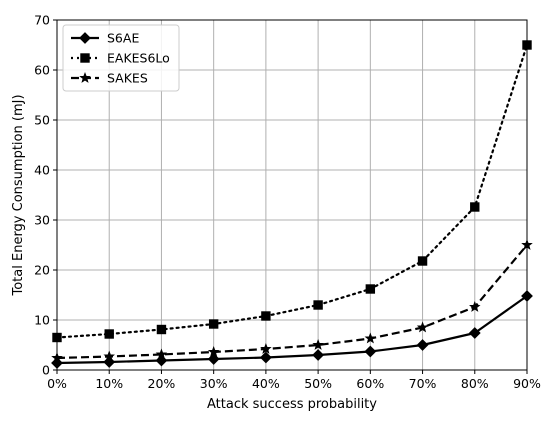  I want to click on legend-item-eakes6lo: EAKES6Lo, so click(120, 58).